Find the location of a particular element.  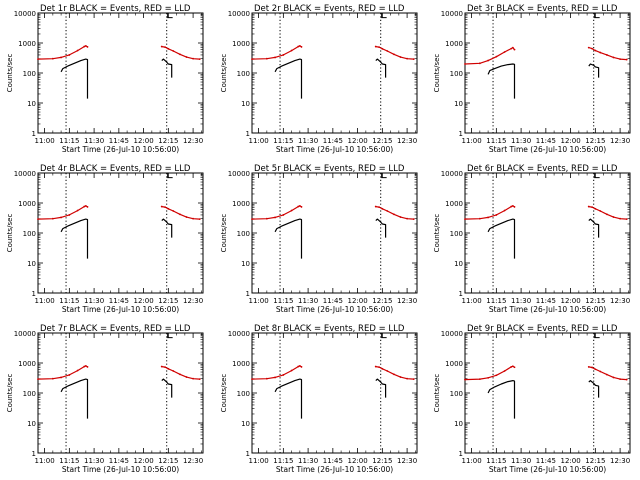

chart-title: Det 2r BLACK = Events, RED = LLD is located at coordinates (329, 9).